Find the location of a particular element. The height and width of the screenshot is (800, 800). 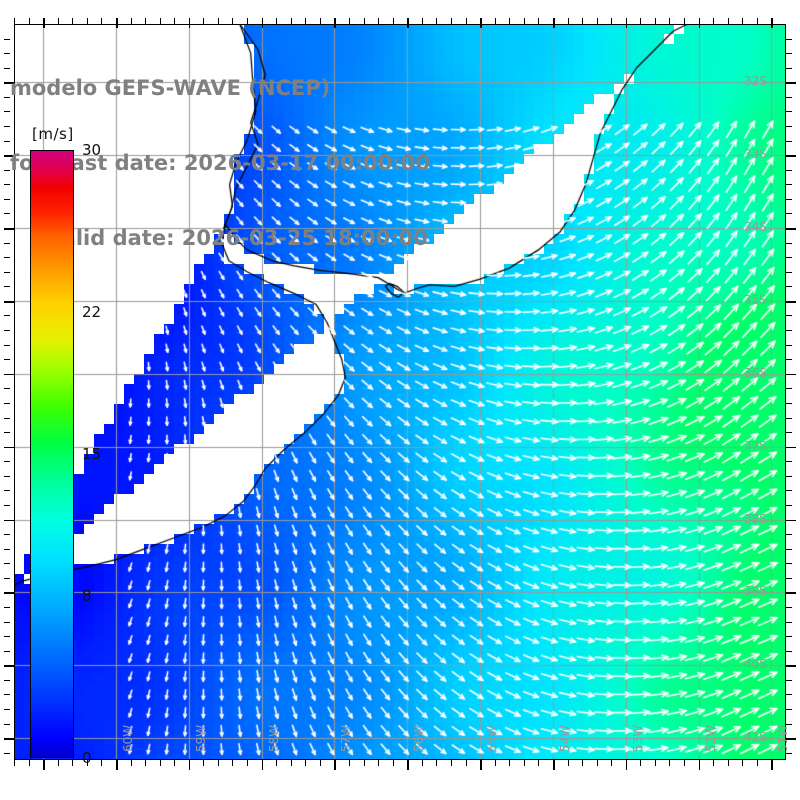

axis-ticks-bottom is located at coordinates (400, 765).